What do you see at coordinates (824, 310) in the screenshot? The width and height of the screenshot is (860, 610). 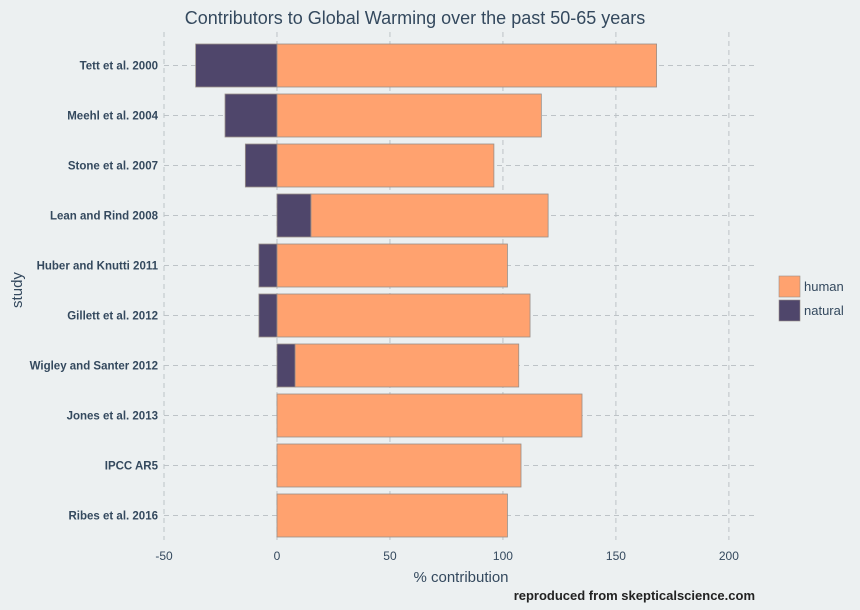 I see `legend-label-natural: natural` at bounding box center [824, 310].